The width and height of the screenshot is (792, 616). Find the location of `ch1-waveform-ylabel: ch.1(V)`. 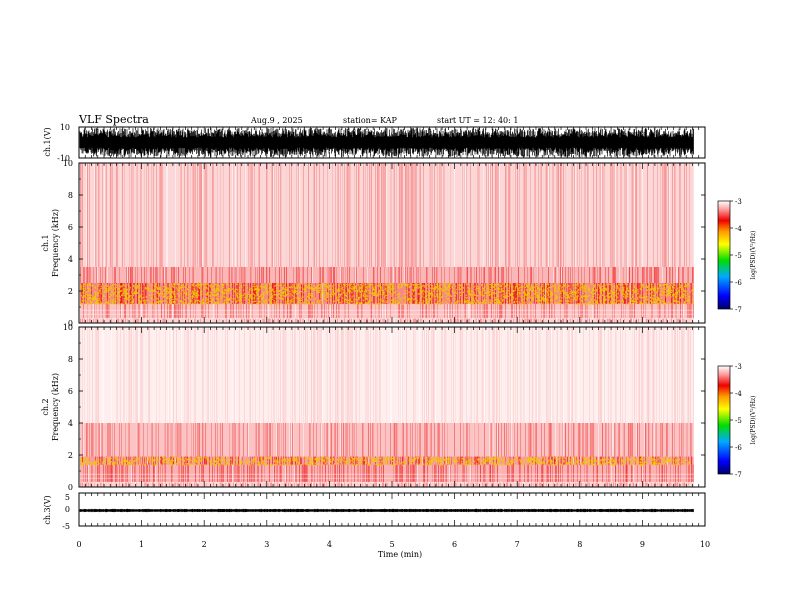

ch1-waveform-ylabel: ch.1(V) is located at coordinates (47, 141).